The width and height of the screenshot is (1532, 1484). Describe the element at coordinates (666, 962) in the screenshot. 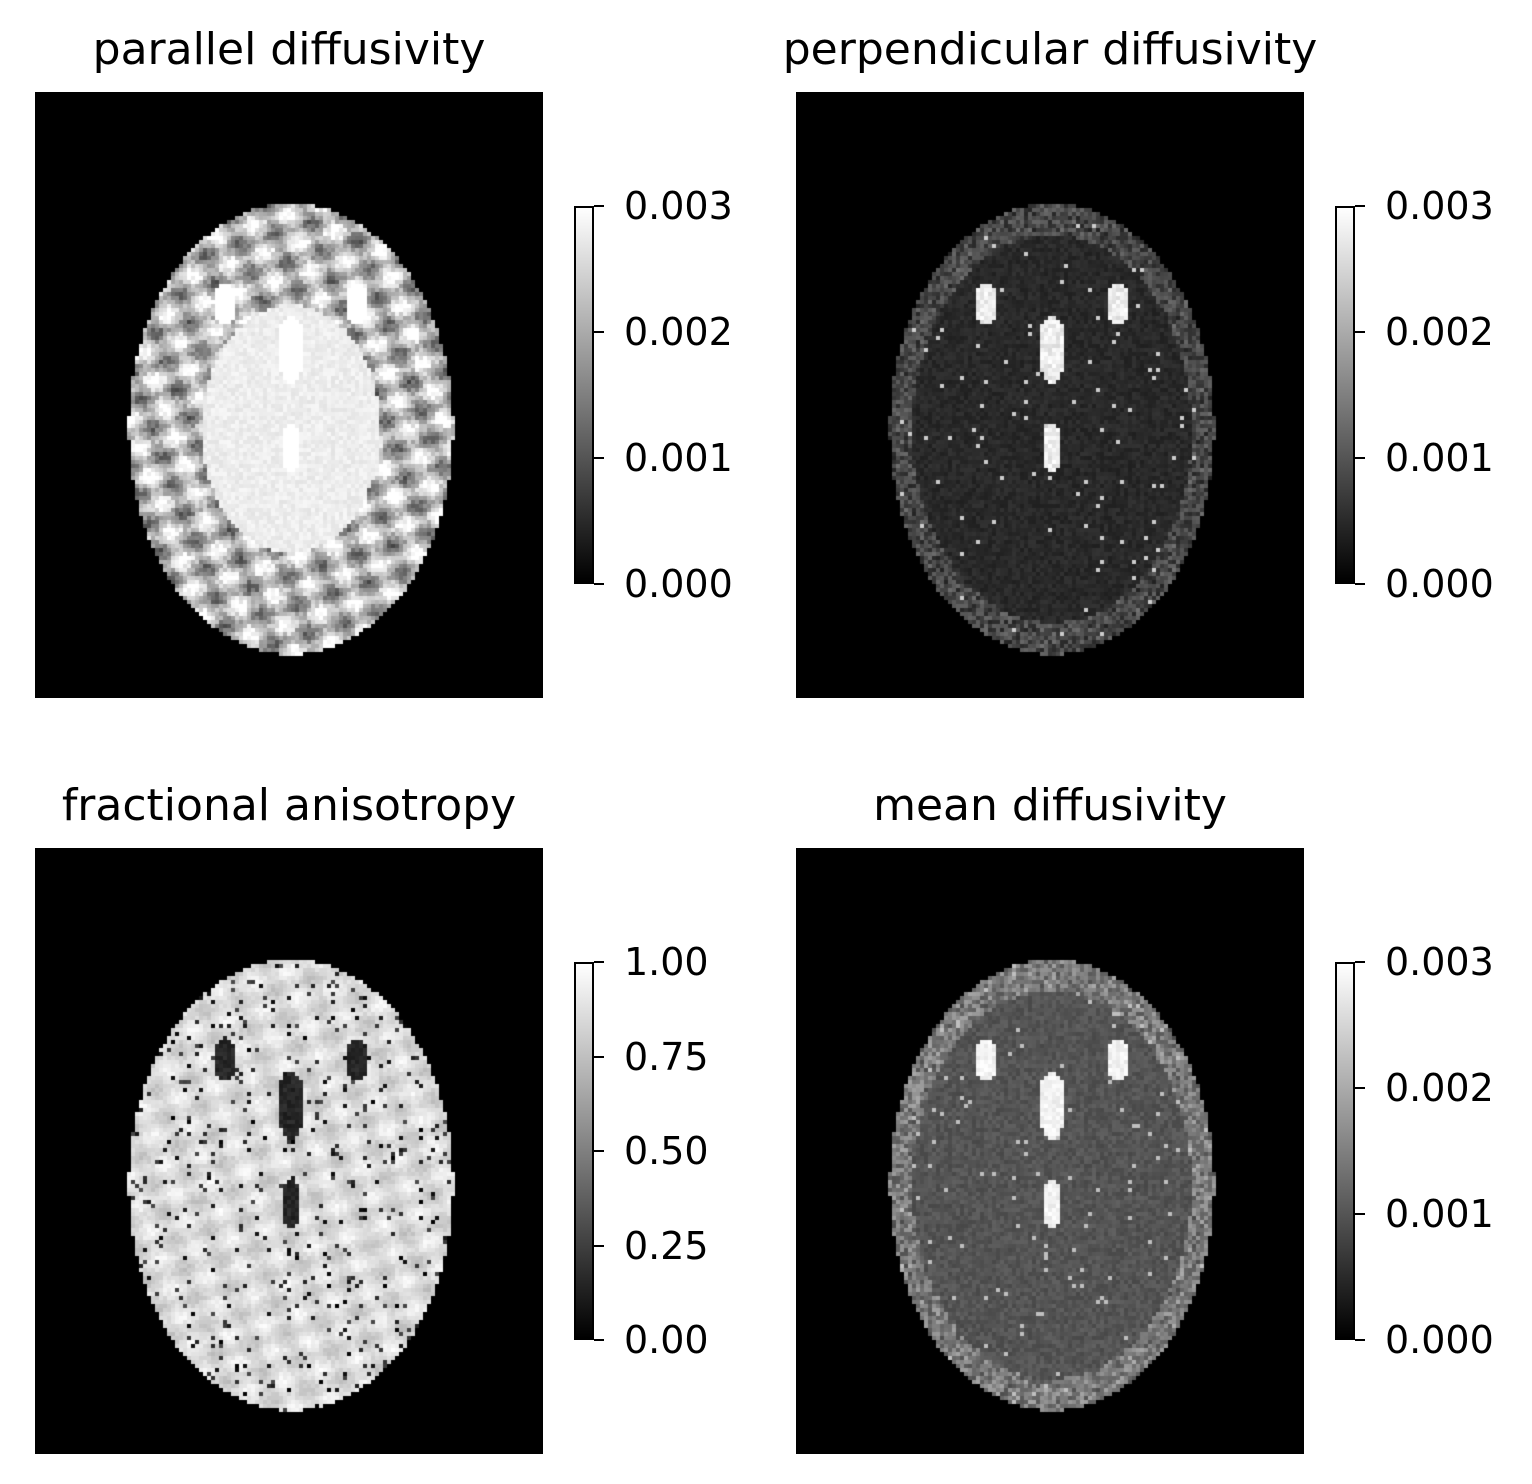

I see `colorbar-tick-label: 1.00` at that location.